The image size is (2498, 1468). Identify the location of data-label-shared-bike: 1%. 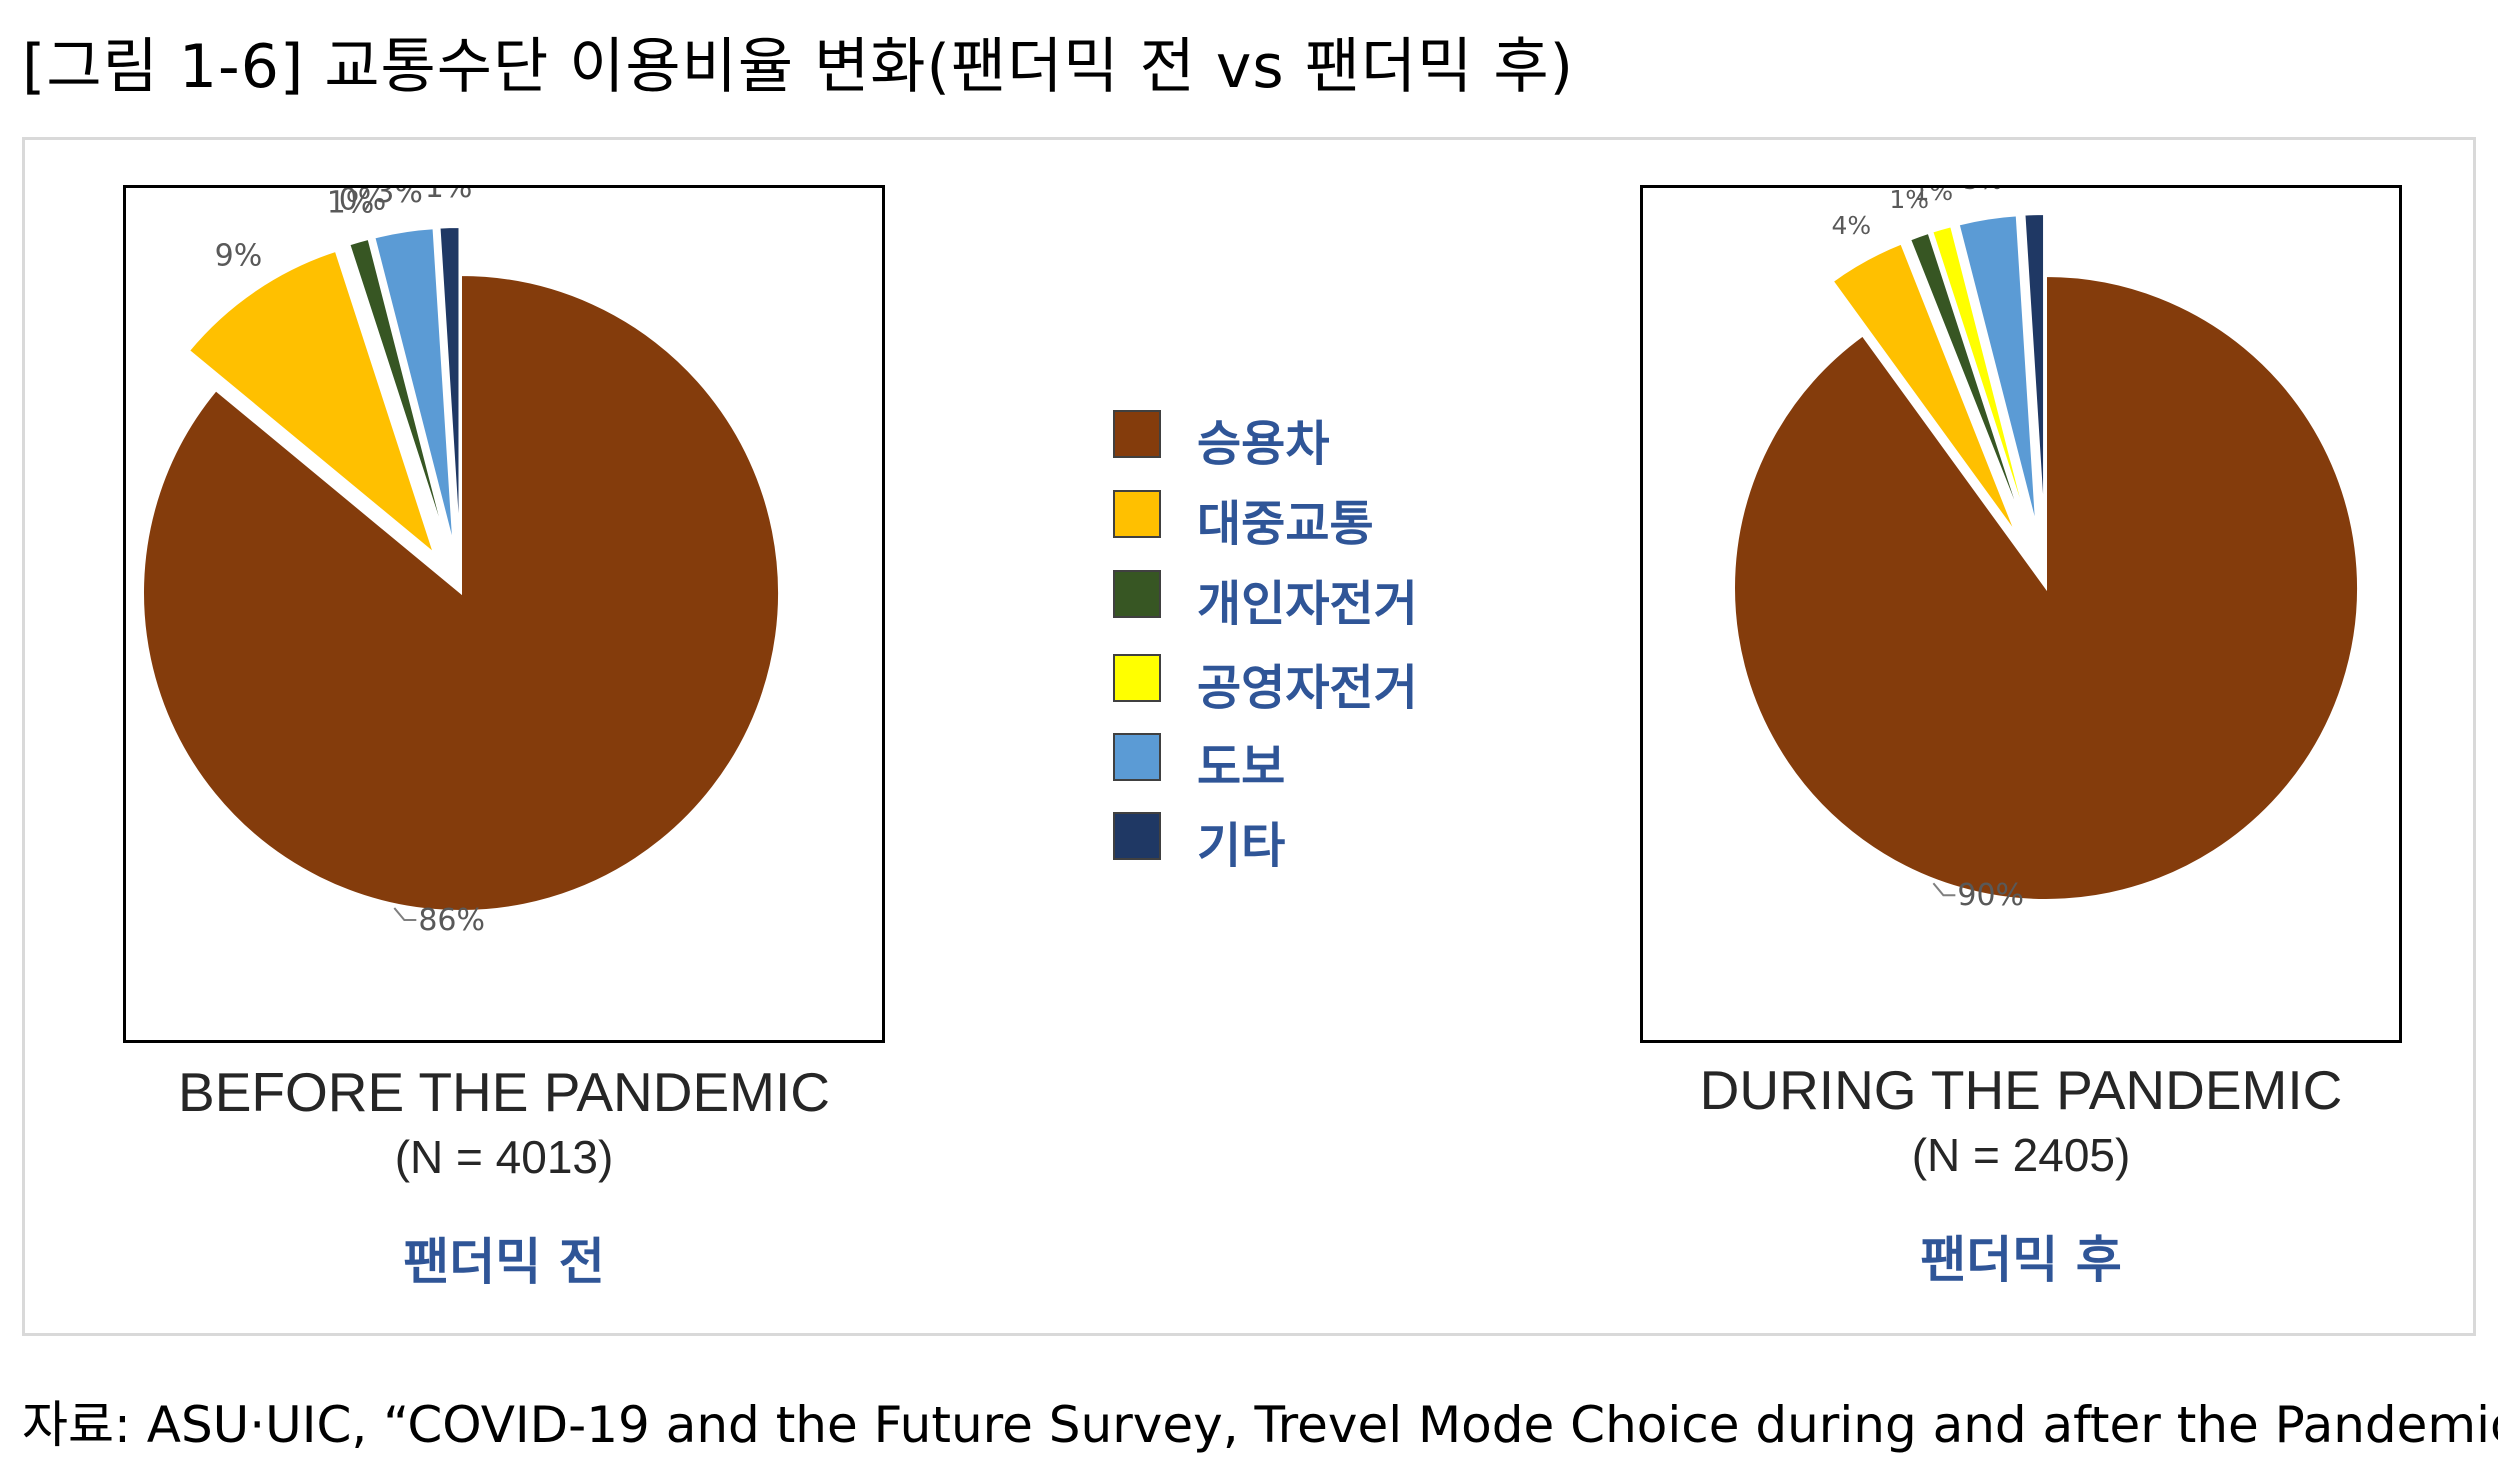
(1933, 197).